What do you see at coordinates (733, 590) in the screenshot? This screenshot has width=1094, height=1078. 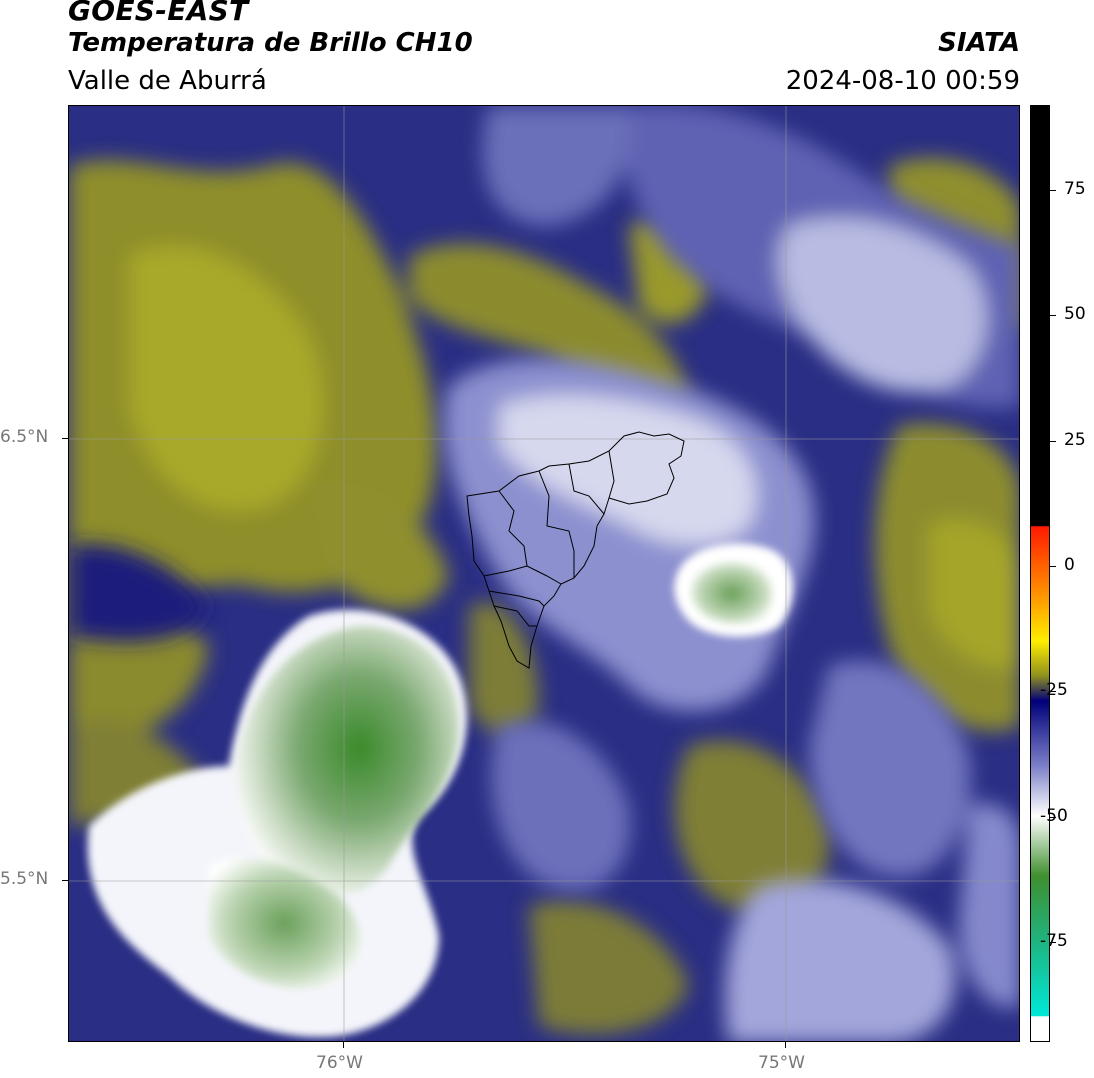 I see `convective-cell-northeast` at bounding box center [733, 590].